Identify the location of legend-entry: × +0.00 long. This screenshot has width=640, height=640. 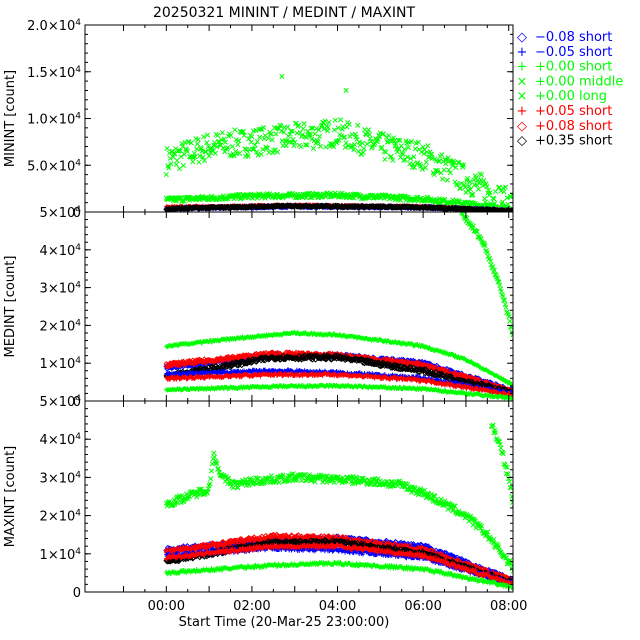
(562, 96).